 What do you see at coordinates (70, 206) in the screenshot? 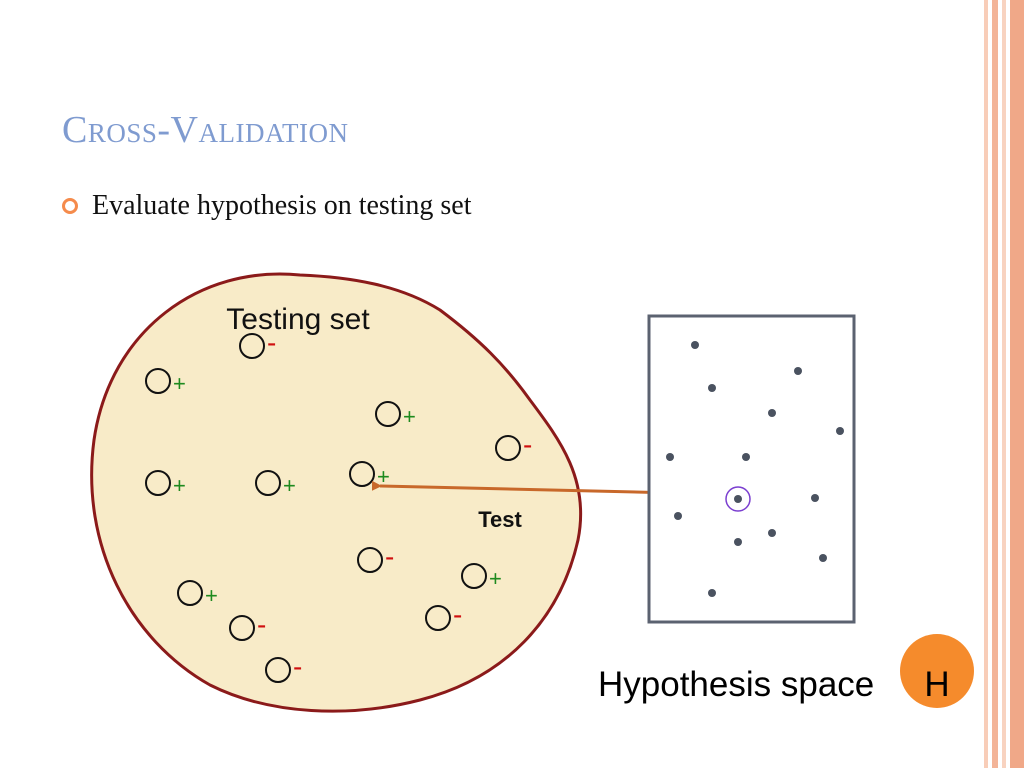
I see `bullet-ring-icon` at bounding box center [70, 206].